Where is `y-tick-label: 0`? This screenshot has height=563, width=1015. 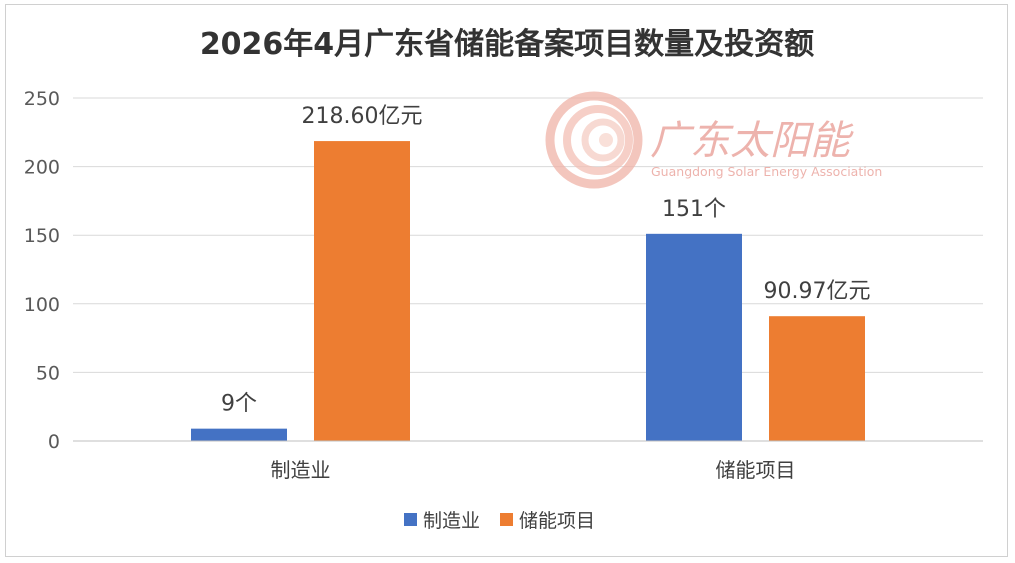
y-tick-label: 0 is located at coordinates (54, 442).